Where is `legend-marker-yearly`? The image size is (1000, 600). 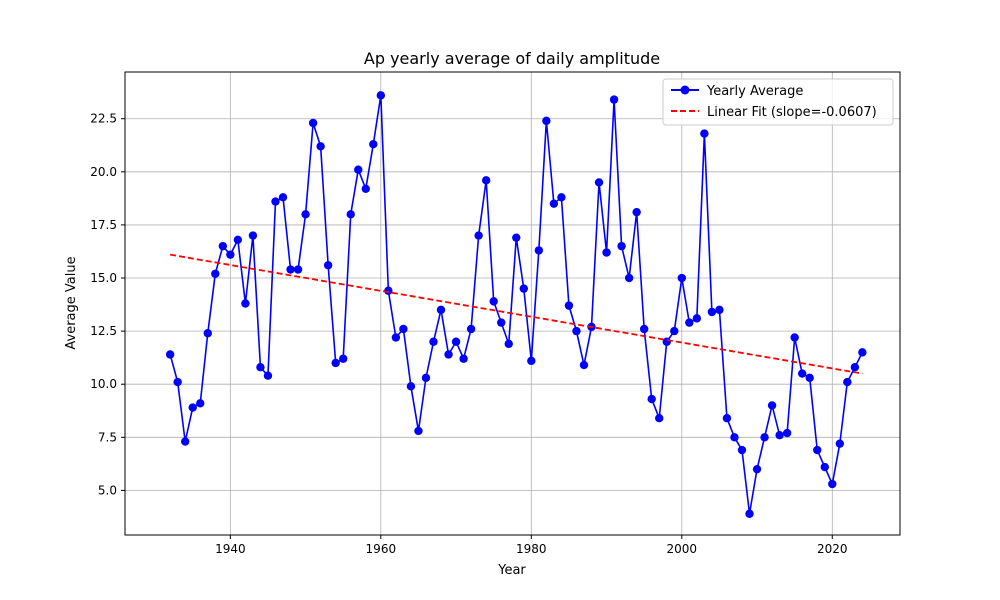 legend-marker-yearly is located at coordinates (685, 90).